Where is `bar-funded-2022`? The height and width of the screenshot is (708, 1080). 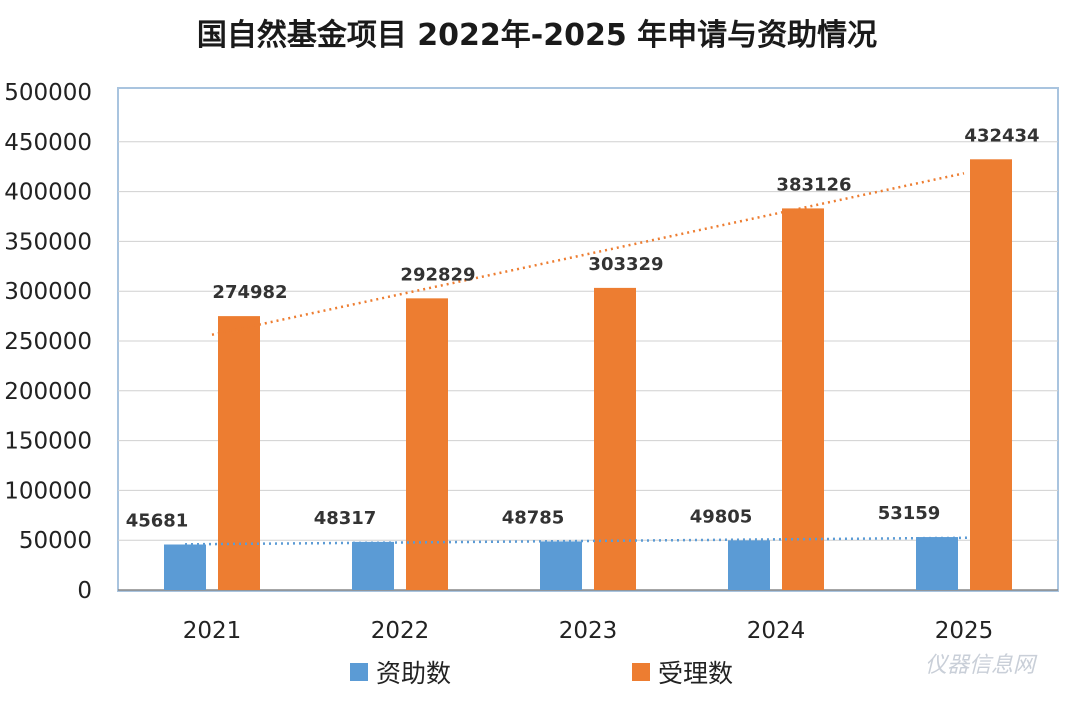
bar-funded-2022 is located at coordinates (373, 565).